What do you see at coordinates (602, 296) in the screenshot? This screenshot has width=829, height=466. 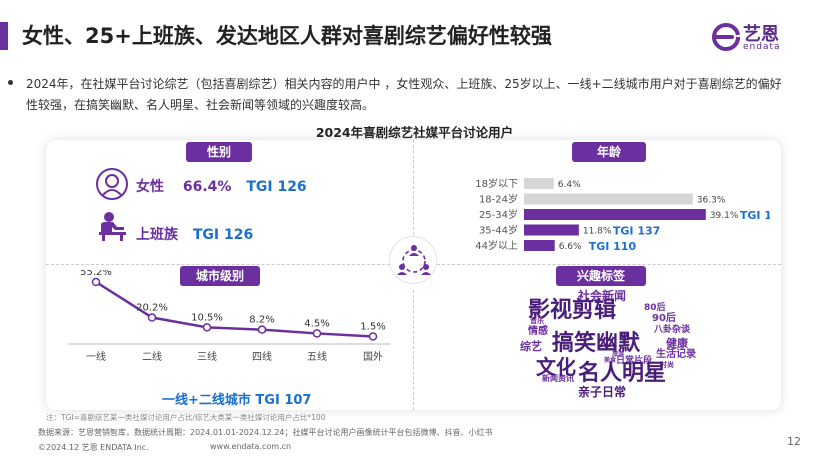 I see `interest-word: 社会新闻` at bounding box center [602, 296].